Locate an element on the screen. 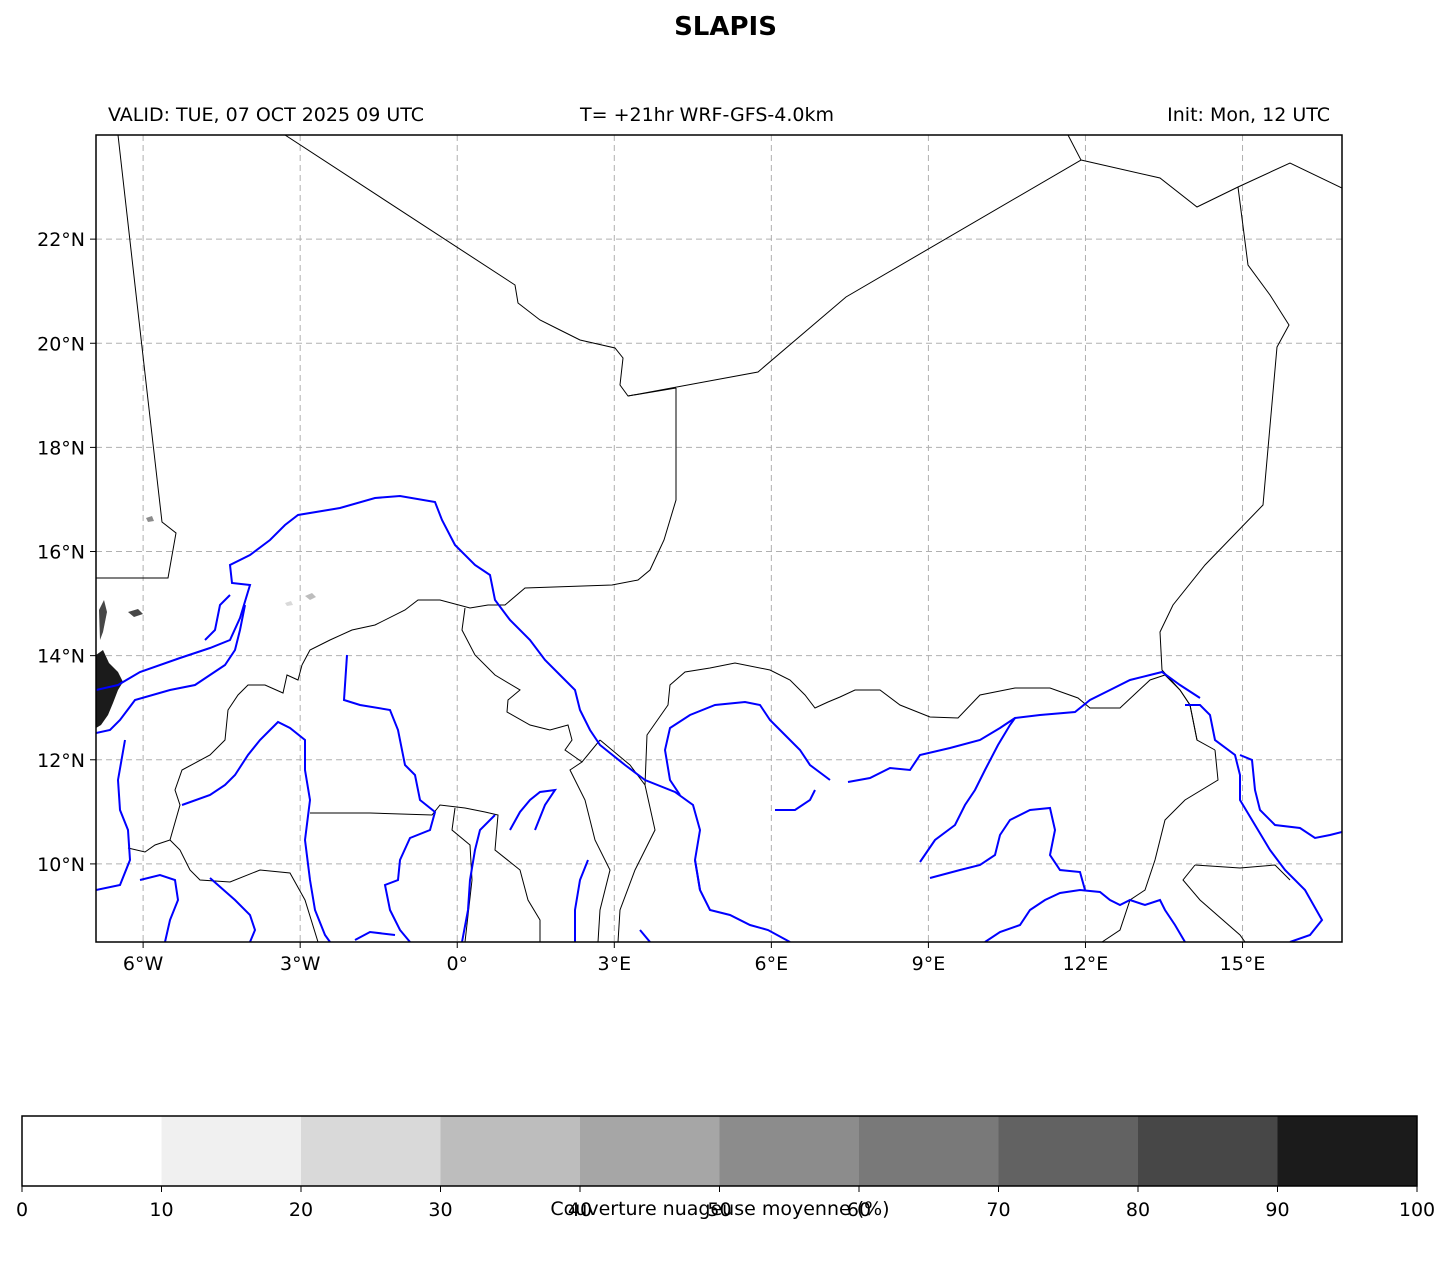  colorbar-tick-label: 60 is located at coordinates (859, 1210).